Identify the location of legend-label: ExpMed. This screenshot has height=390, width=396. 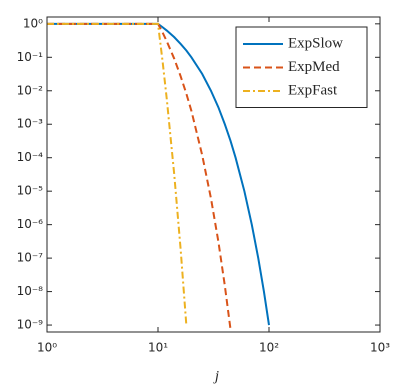
(314, 67).